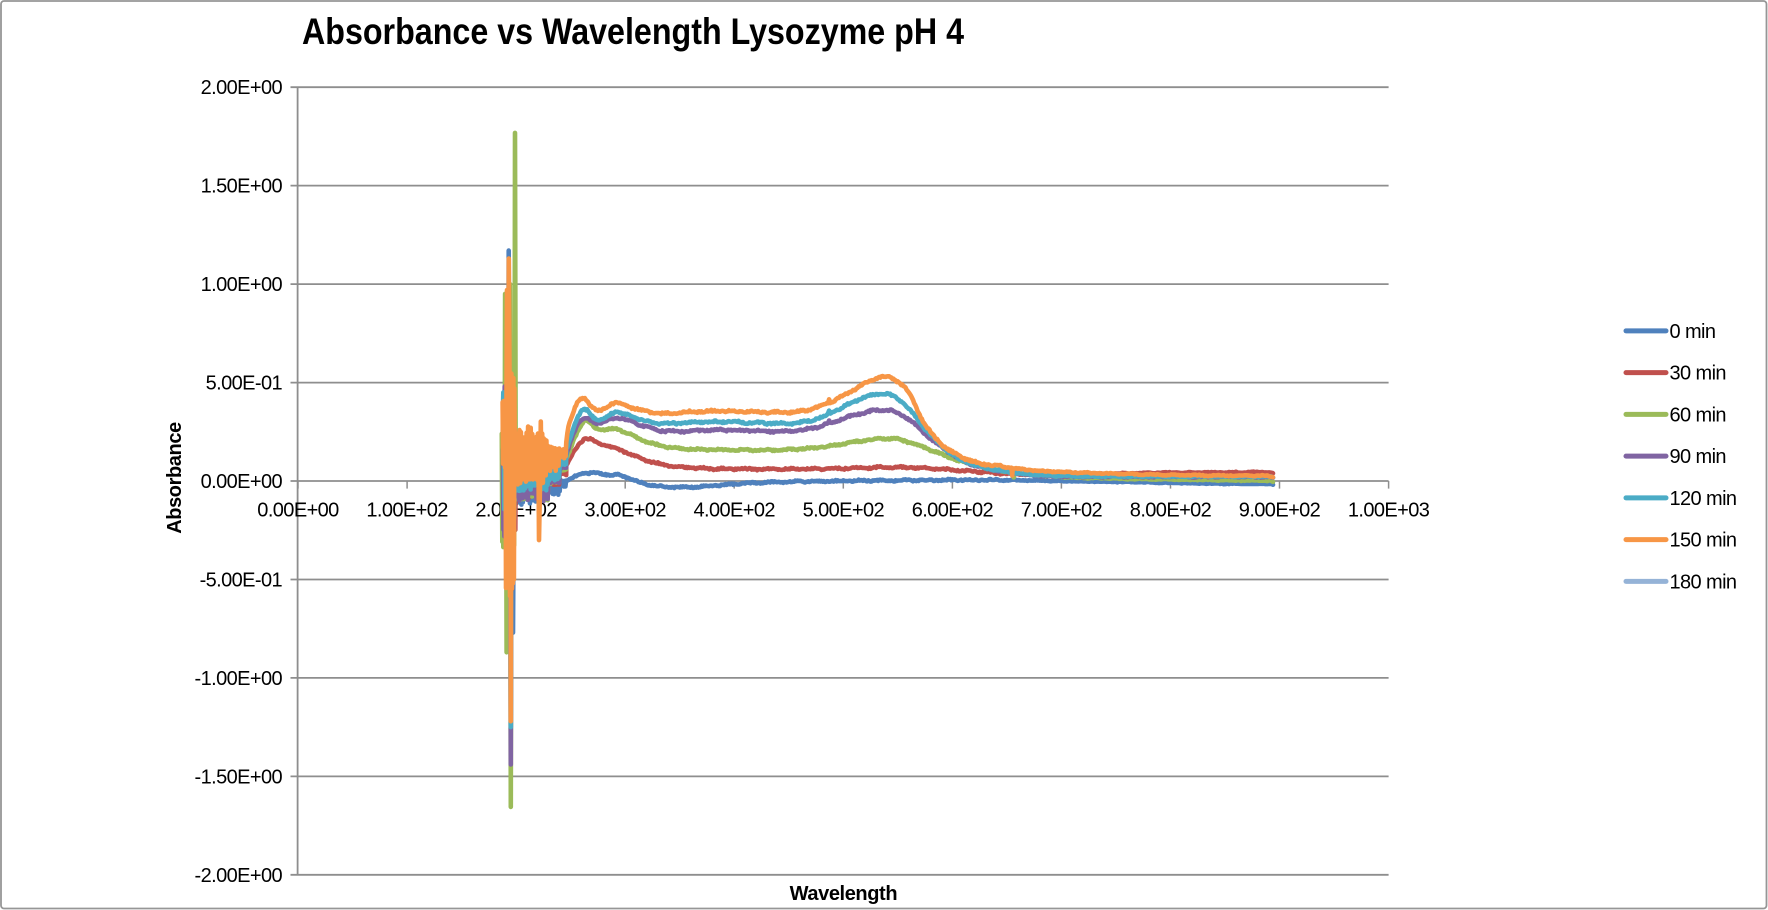 This screenshot has height=910, width=1768. I want to click on svg-text: 8.00E+02, so click(1171, 511).